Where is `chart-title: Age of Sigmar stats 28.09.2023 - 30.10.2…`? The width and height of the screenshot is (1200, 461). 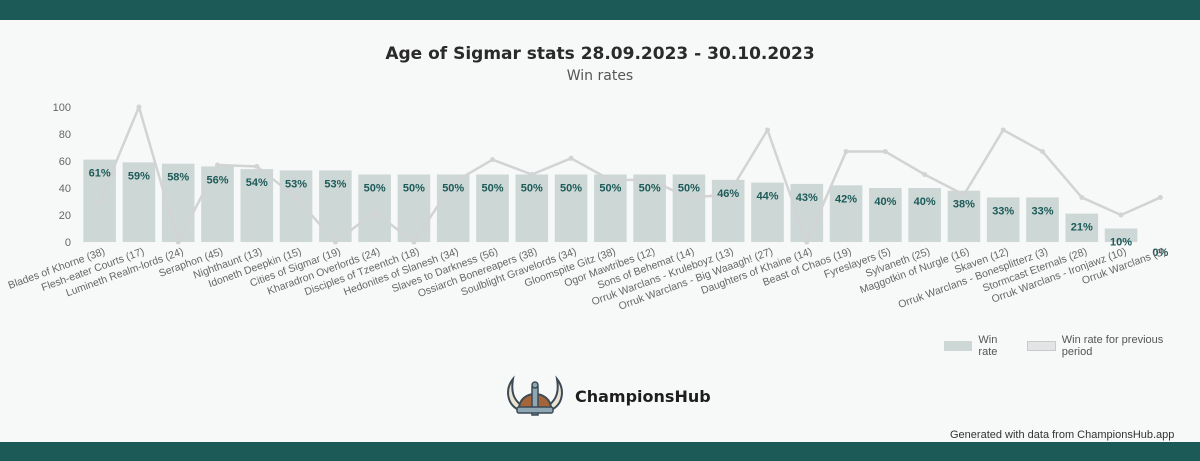
chart-title: Age of Sigmar stats 28.09.2023 - 30.10.2… is located at coordinates (600, 54).